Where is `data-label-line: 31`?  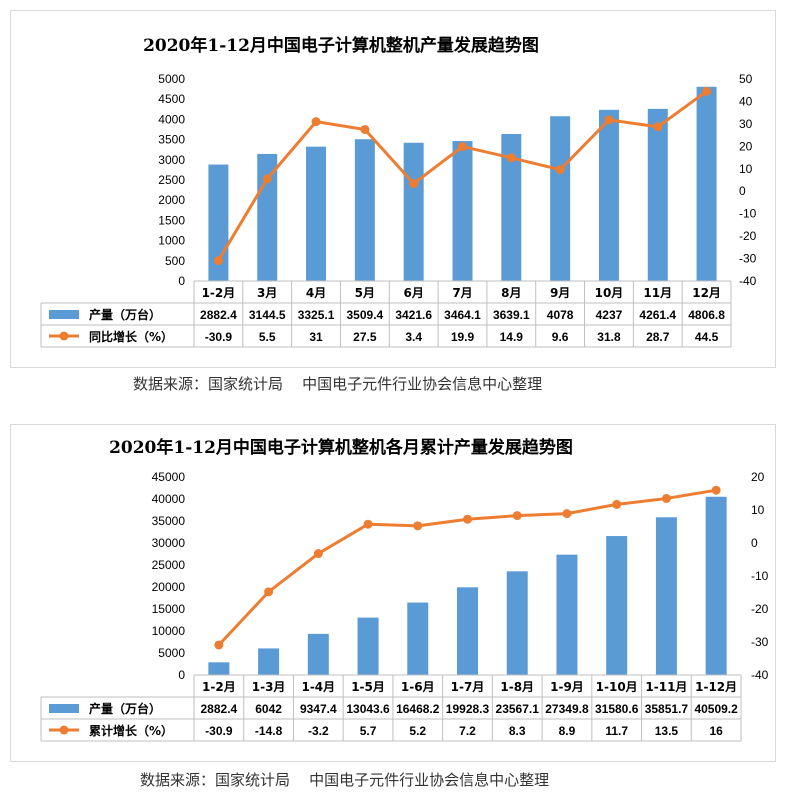 data-label-line: 31 is located at coordinates (316, 337).